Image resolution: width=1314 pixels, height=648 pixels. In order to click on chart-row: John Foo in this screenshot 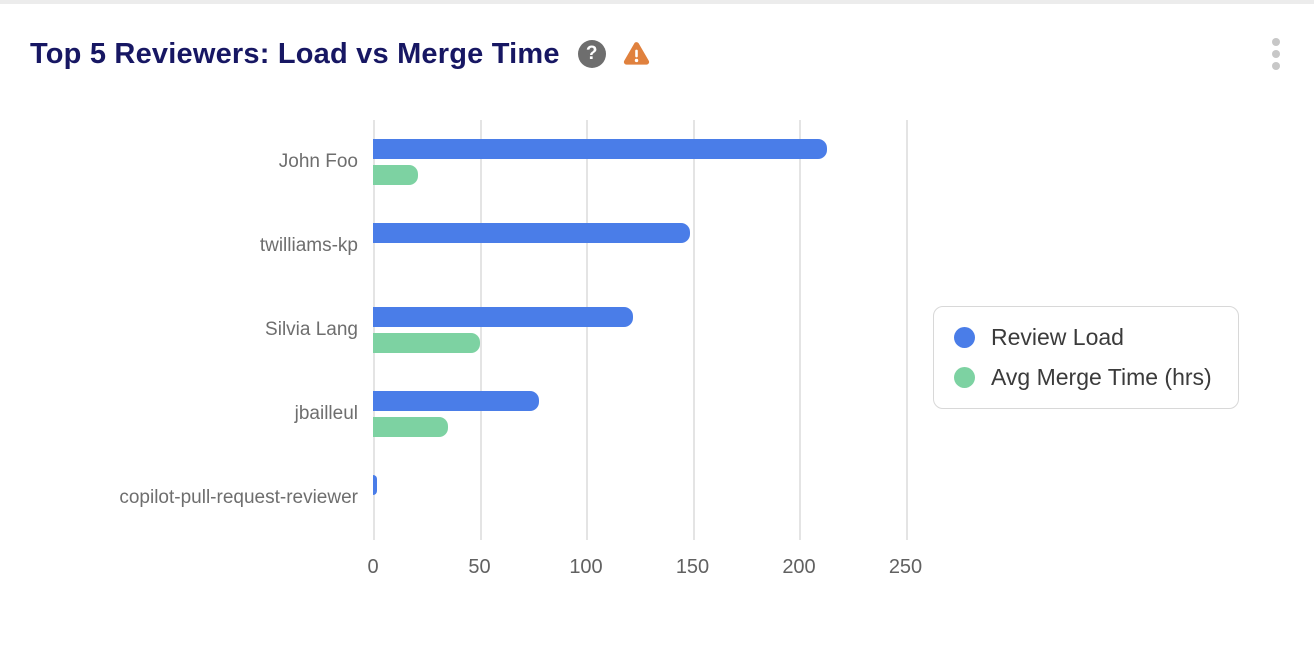, I will do `click(481, 162)`.